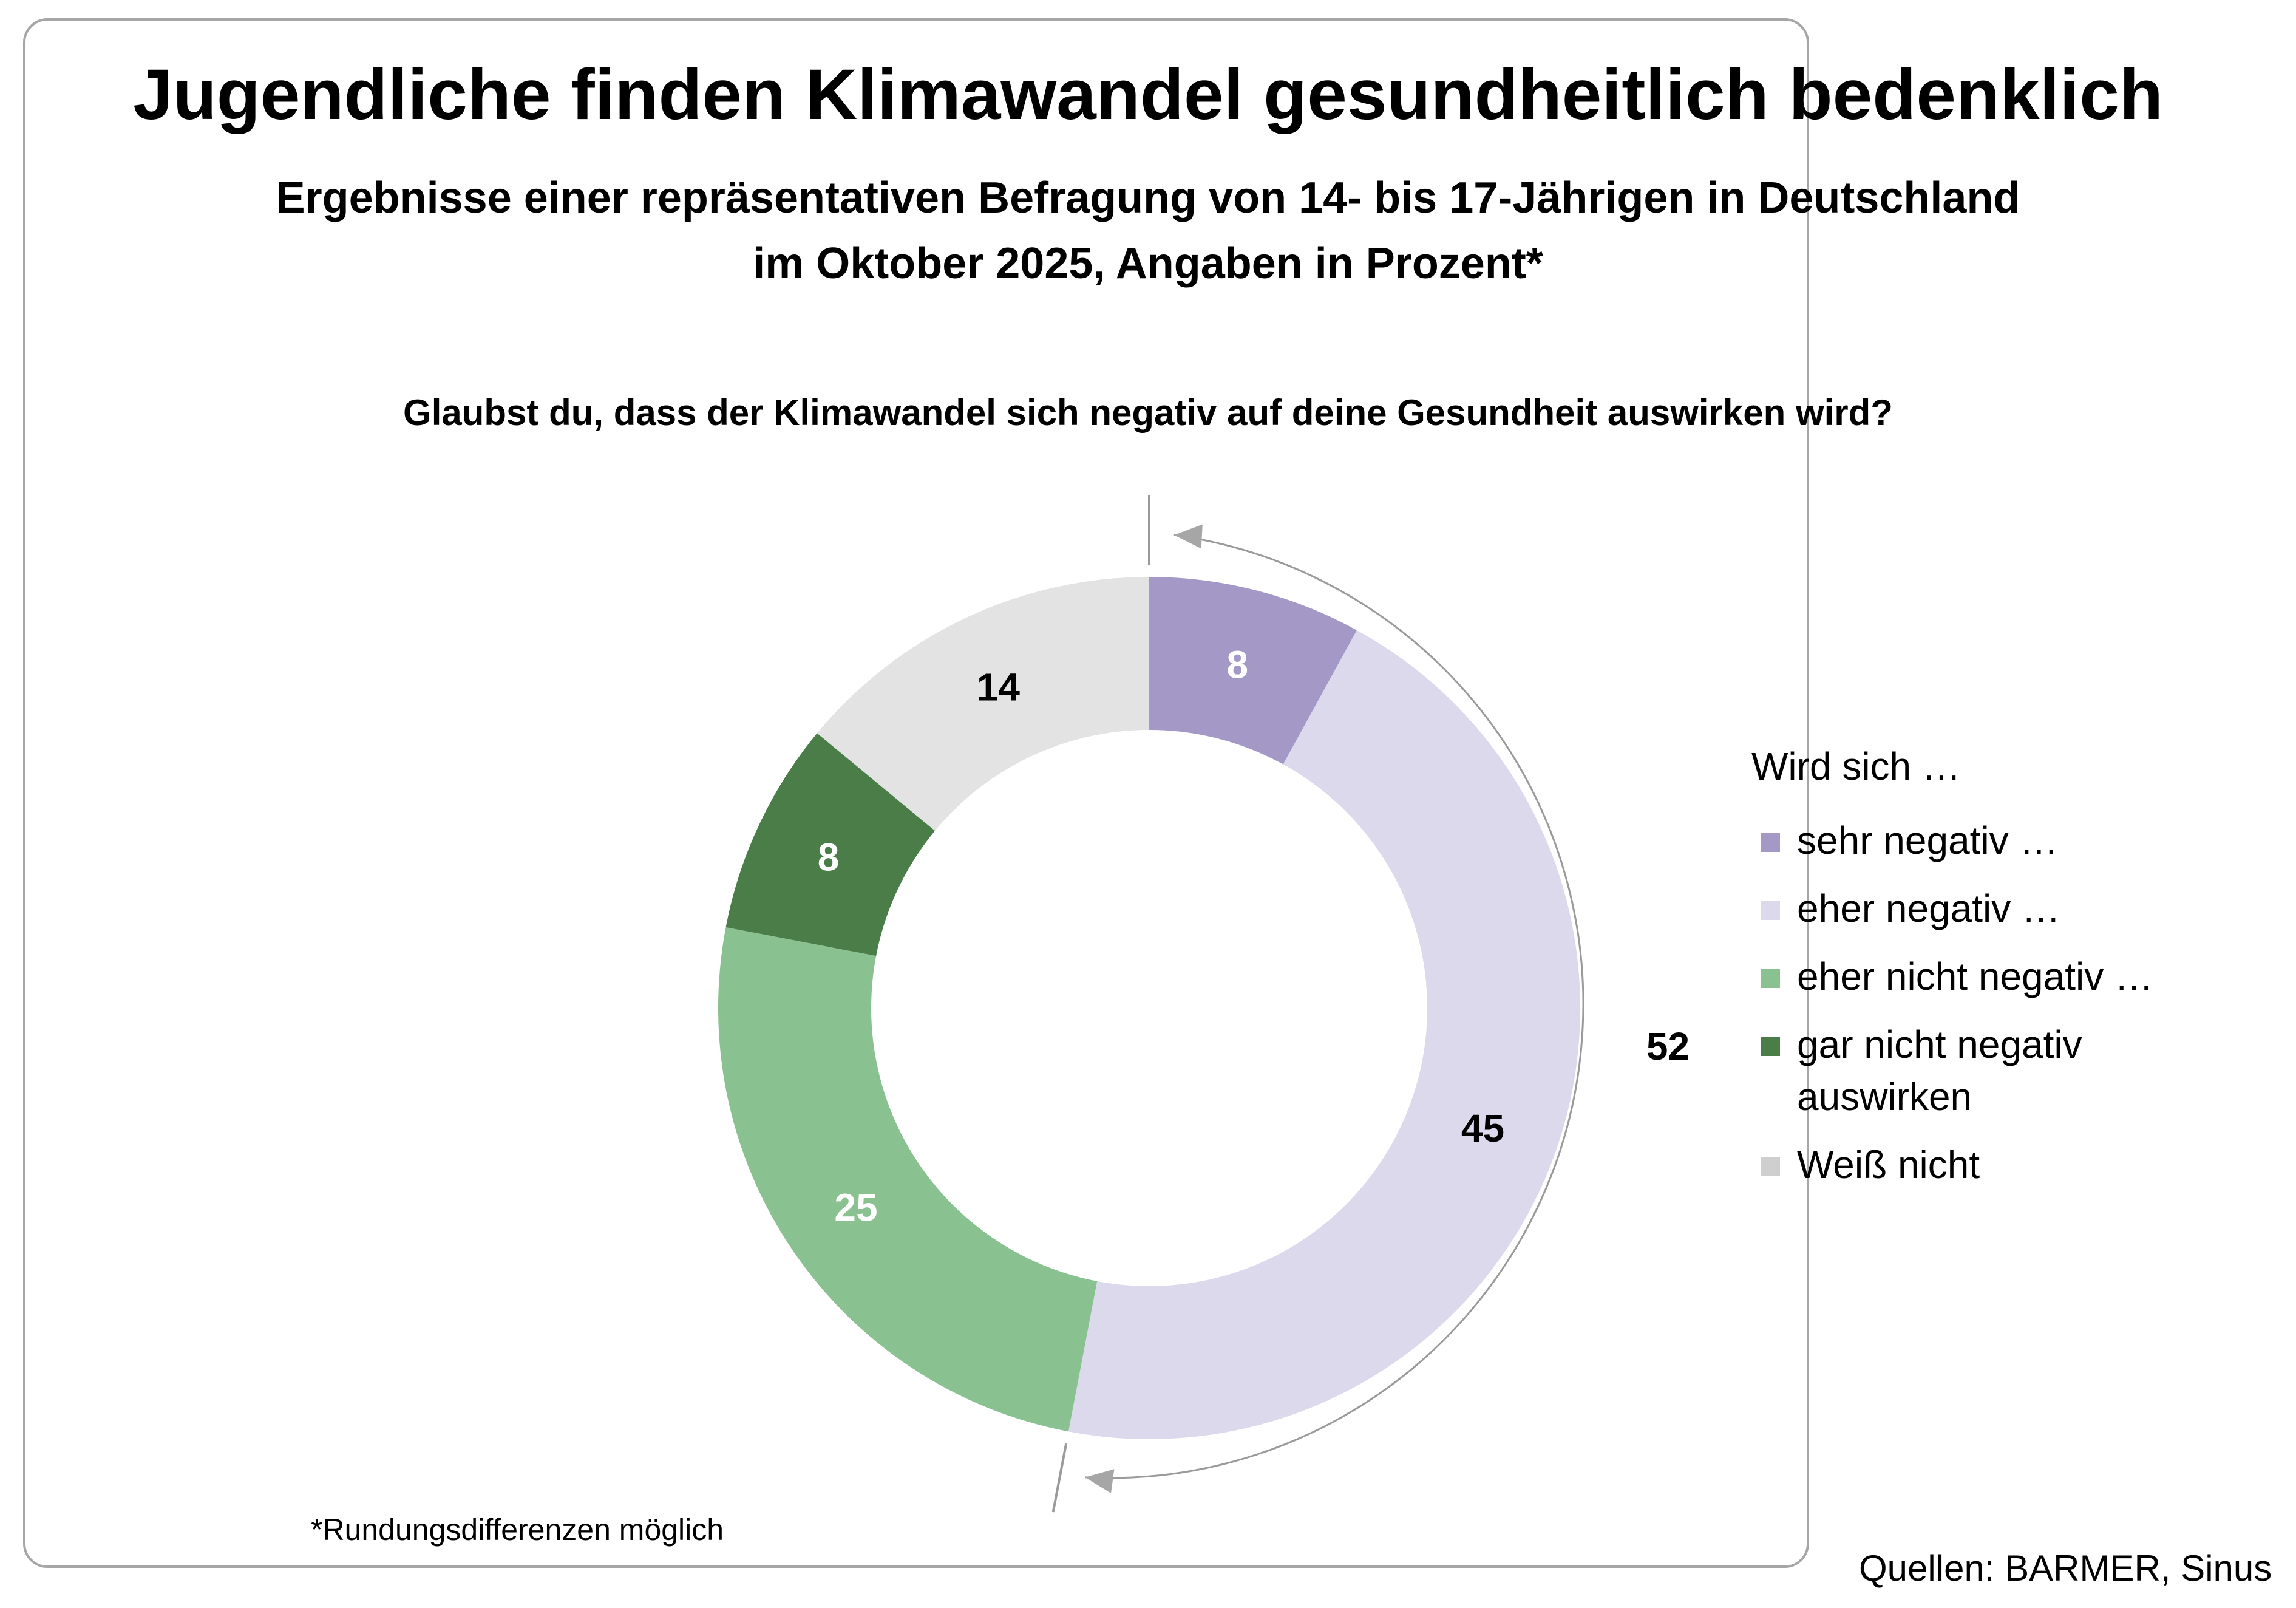 This screenshot has height=1608, width=2296. I want to click on source-note: Quellen: BARMER, Sinus, so click(2065, 1568).